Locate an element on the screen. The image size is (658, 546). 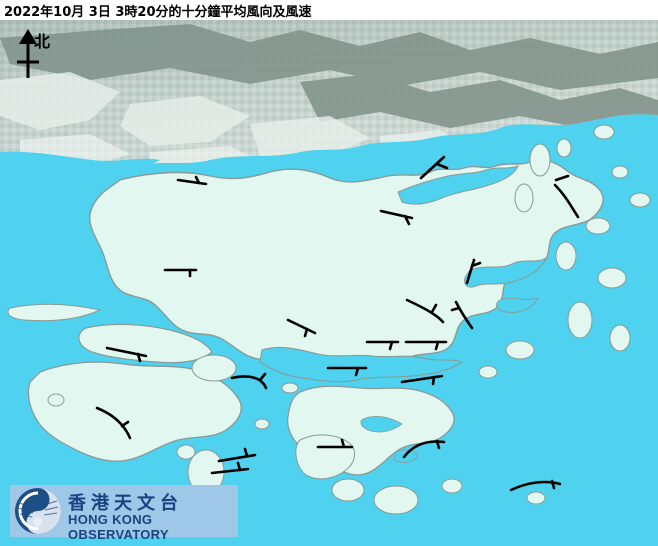
page-title: 2022年10月 3日 3時20分的十分鐘平均風向及風速 is located at coordinates (158, 12).